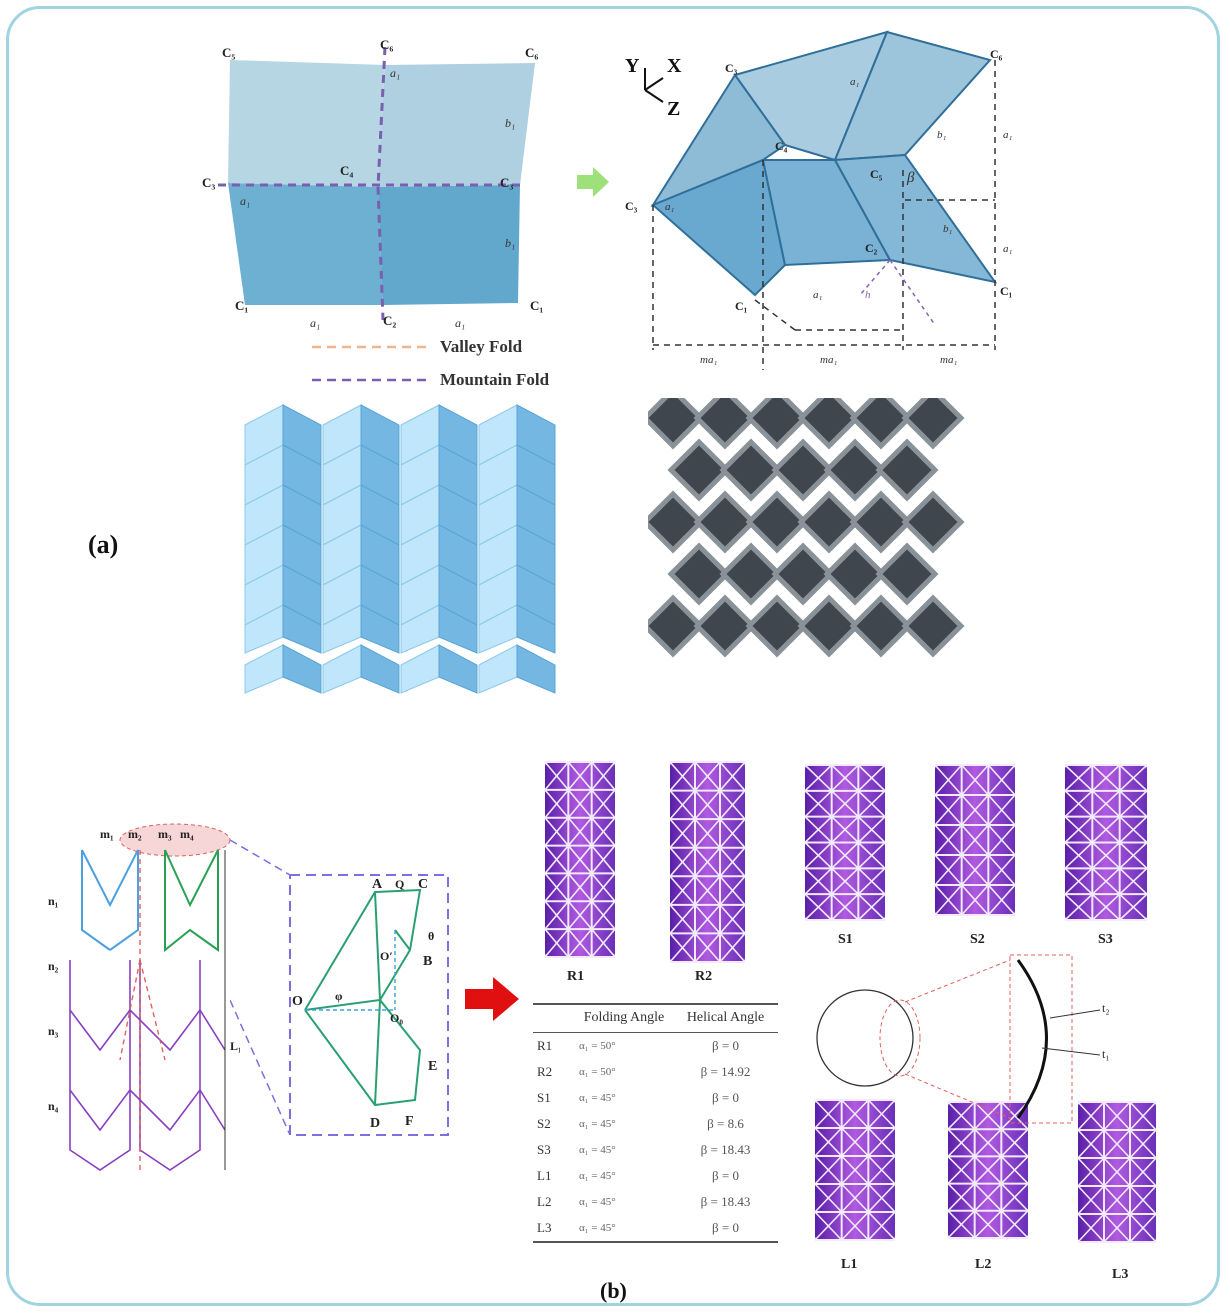 The image size is (1230, 1313). I want to click on svg-text: β, so click(910, 178).